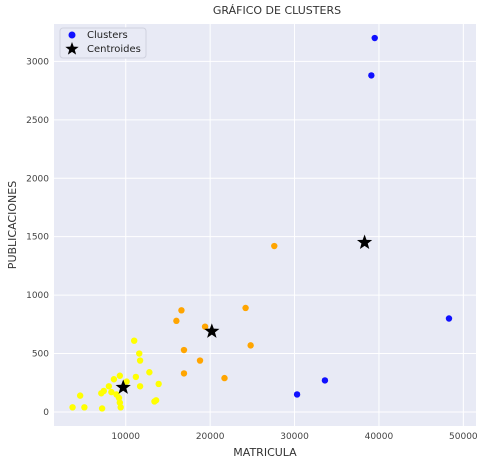 The image size is (485, 465). I want to click on x-axis-label: MATRICULA, so click(265, 452).